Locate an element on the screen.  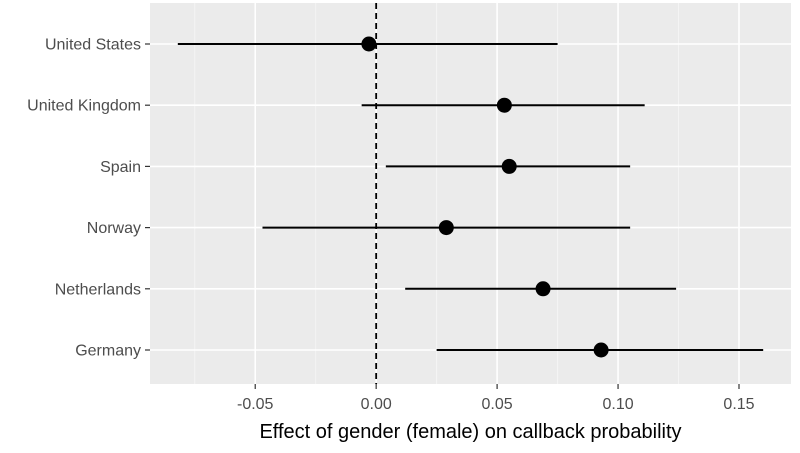
y-tick-label: Netherlands is located at coordinates (98, 289).